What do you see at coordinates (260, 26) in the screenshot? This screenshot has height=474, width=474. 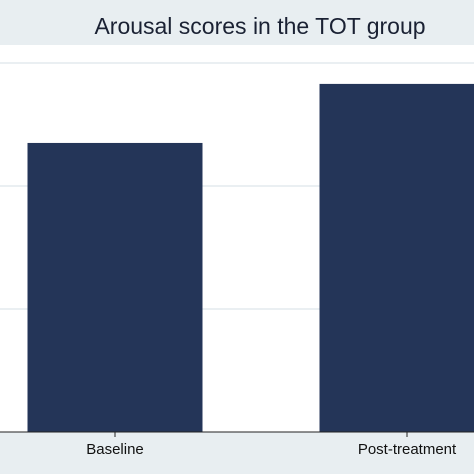 I see `chart-title: Arousal scores in the TOT group` at bounding box center [260, 26].